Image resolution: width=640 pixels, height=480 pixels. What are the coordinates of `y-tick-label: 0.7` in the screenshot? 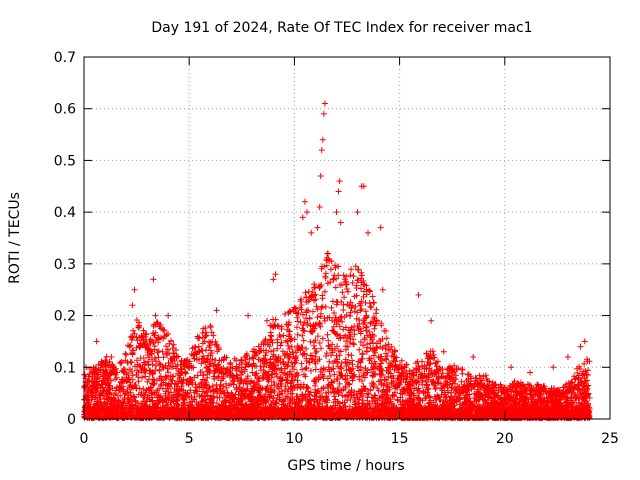 It's located at (65, 58).